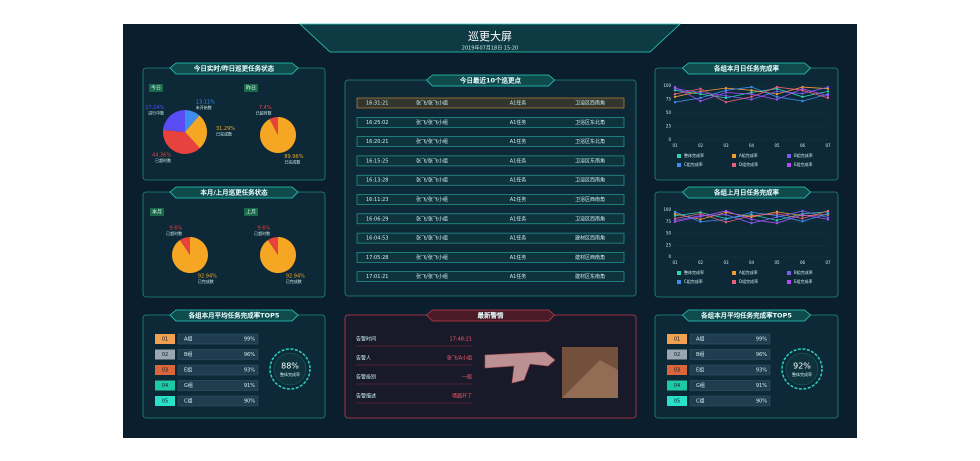 This screenshot has width=980, height=461. What do you see at coordinates (700, 370) in the screenshot?
I see `group-name: E组` at bounding box center [700, 370].